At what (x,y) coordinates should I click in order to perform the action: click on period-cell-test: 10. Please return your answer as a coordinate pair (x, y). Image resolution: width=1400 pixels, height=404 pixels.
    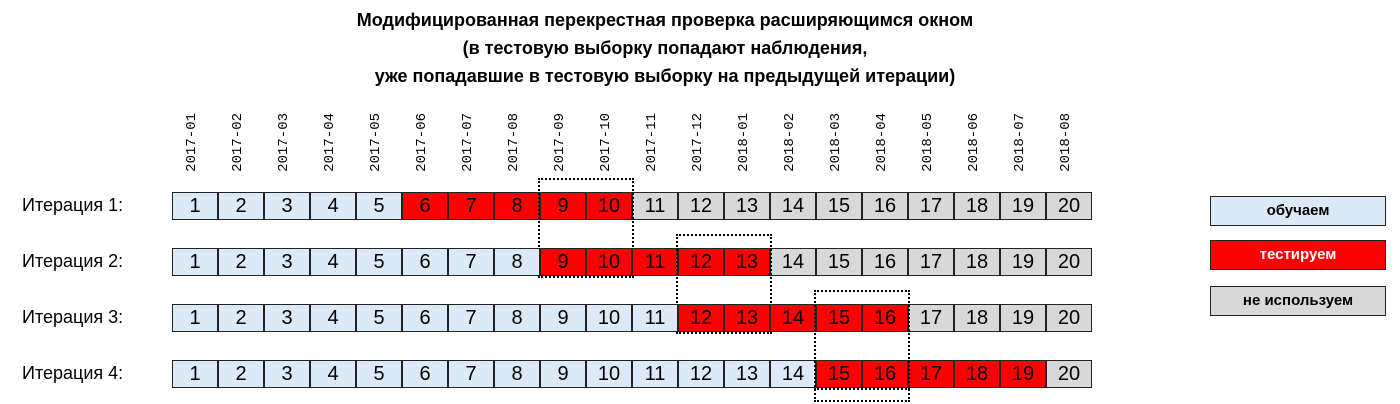
    Looking at the image, I should click on (609, 262).